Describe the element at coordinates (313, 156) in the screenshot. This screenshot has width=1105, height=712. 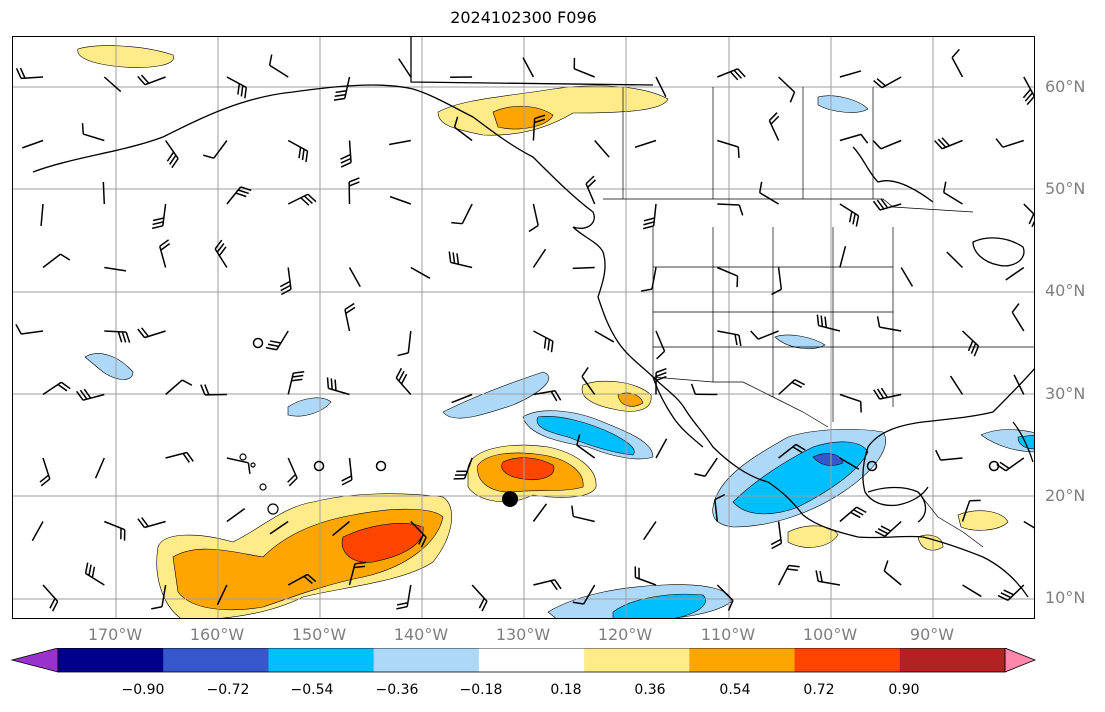
I see `alaska-coast` at that location.